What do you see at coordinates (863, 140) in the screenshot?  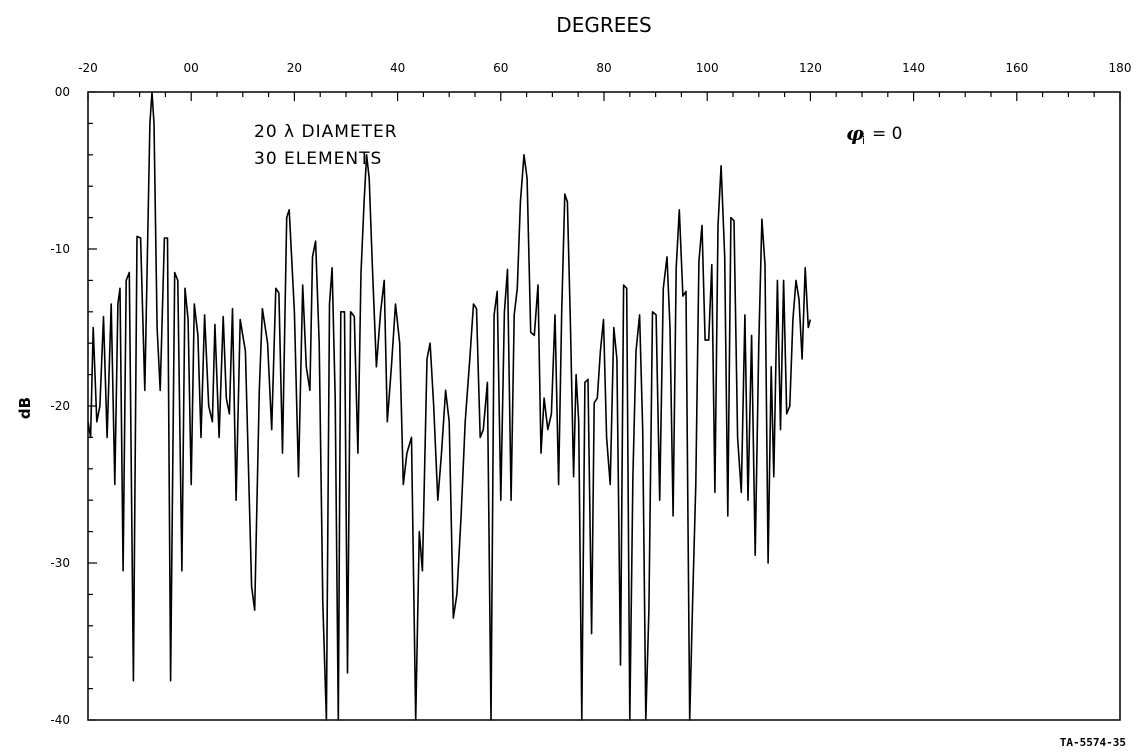 I see `phi-subscript: i` at bounding box center [863, 140].